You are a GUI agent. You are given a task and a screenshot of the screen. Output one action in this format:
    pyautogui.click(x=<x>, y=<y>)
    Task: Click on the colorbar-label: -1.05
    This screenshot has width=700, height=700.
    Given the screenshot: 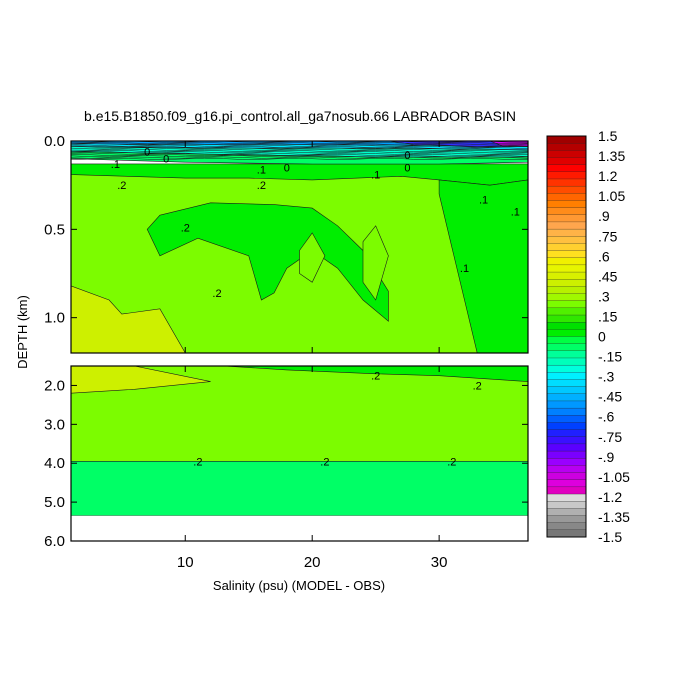 What is the action you would take?
    pyautogui.click(x=614, y=477)
    